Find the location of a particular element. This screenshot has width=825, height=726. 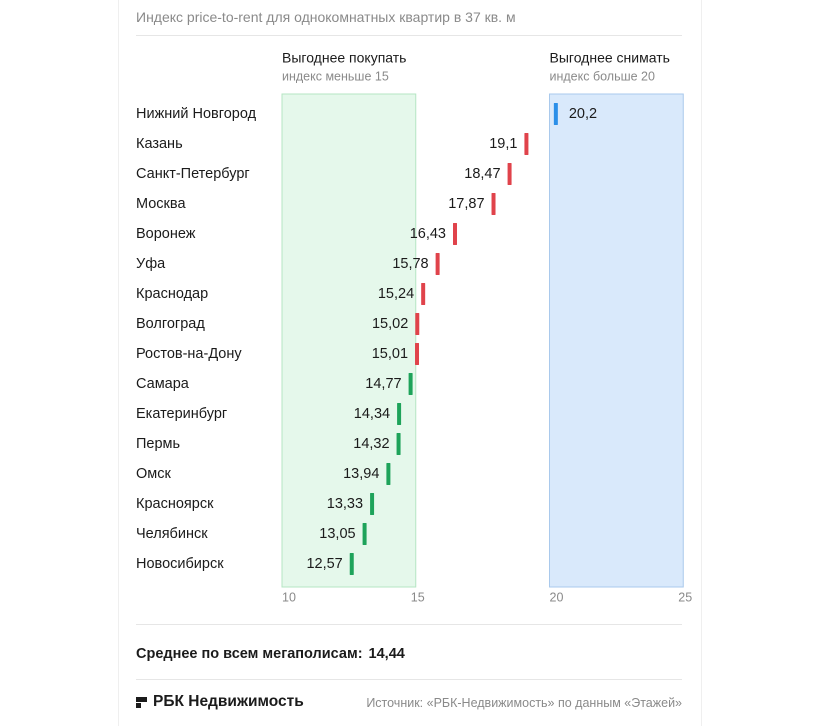

category-label: Пермь is located at coordinates (158, 444).